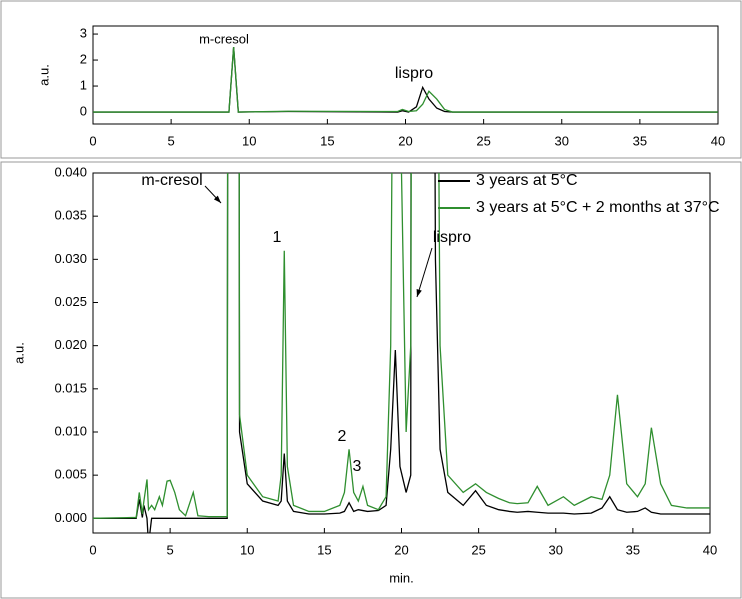  I want to click on annotation: 3, so click(357, 466).